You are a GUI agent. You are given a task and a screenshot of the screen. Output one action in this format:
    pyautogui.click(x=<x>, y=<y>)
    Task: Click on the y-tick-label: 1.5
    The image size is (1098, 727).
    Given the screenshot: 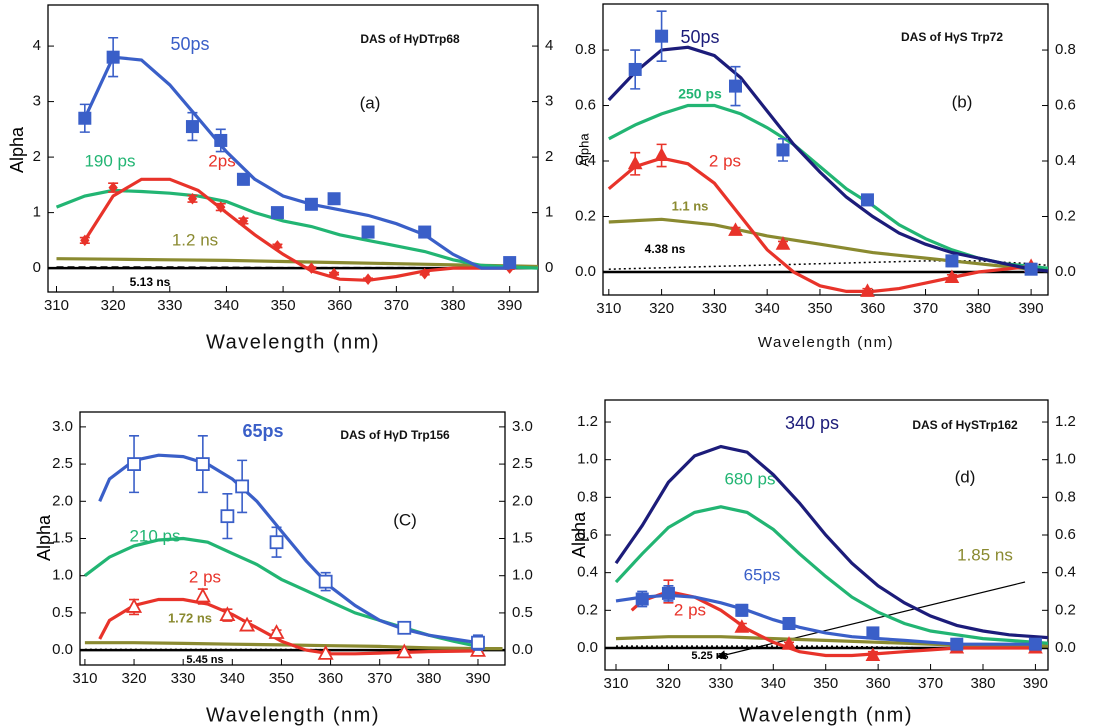 What is the action you would take?
    pyautogui.click(x=62, y=537)
    